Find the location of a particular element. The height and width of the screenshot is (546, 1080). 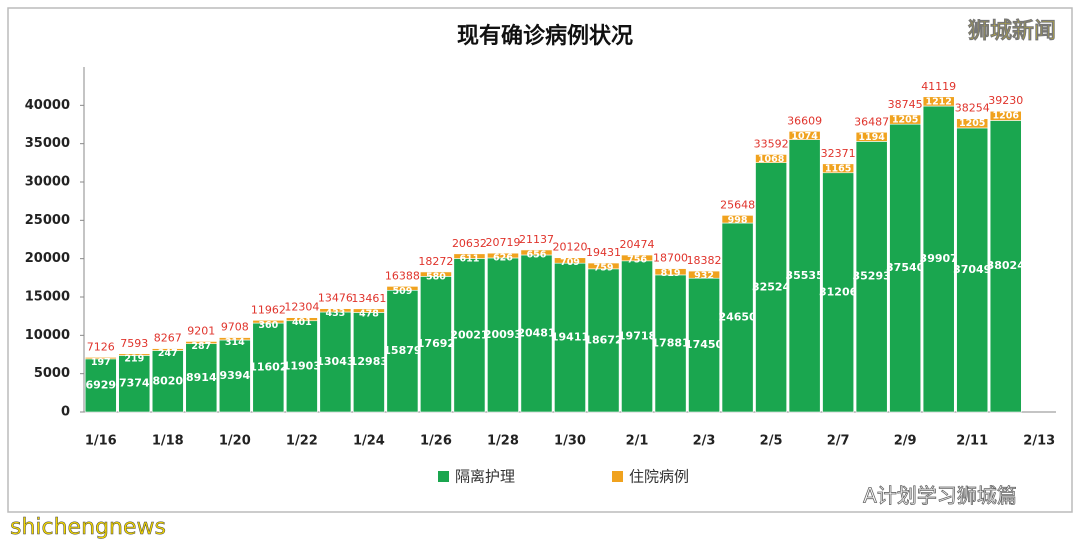

legend-swatch is located at coordinates (617, 476).